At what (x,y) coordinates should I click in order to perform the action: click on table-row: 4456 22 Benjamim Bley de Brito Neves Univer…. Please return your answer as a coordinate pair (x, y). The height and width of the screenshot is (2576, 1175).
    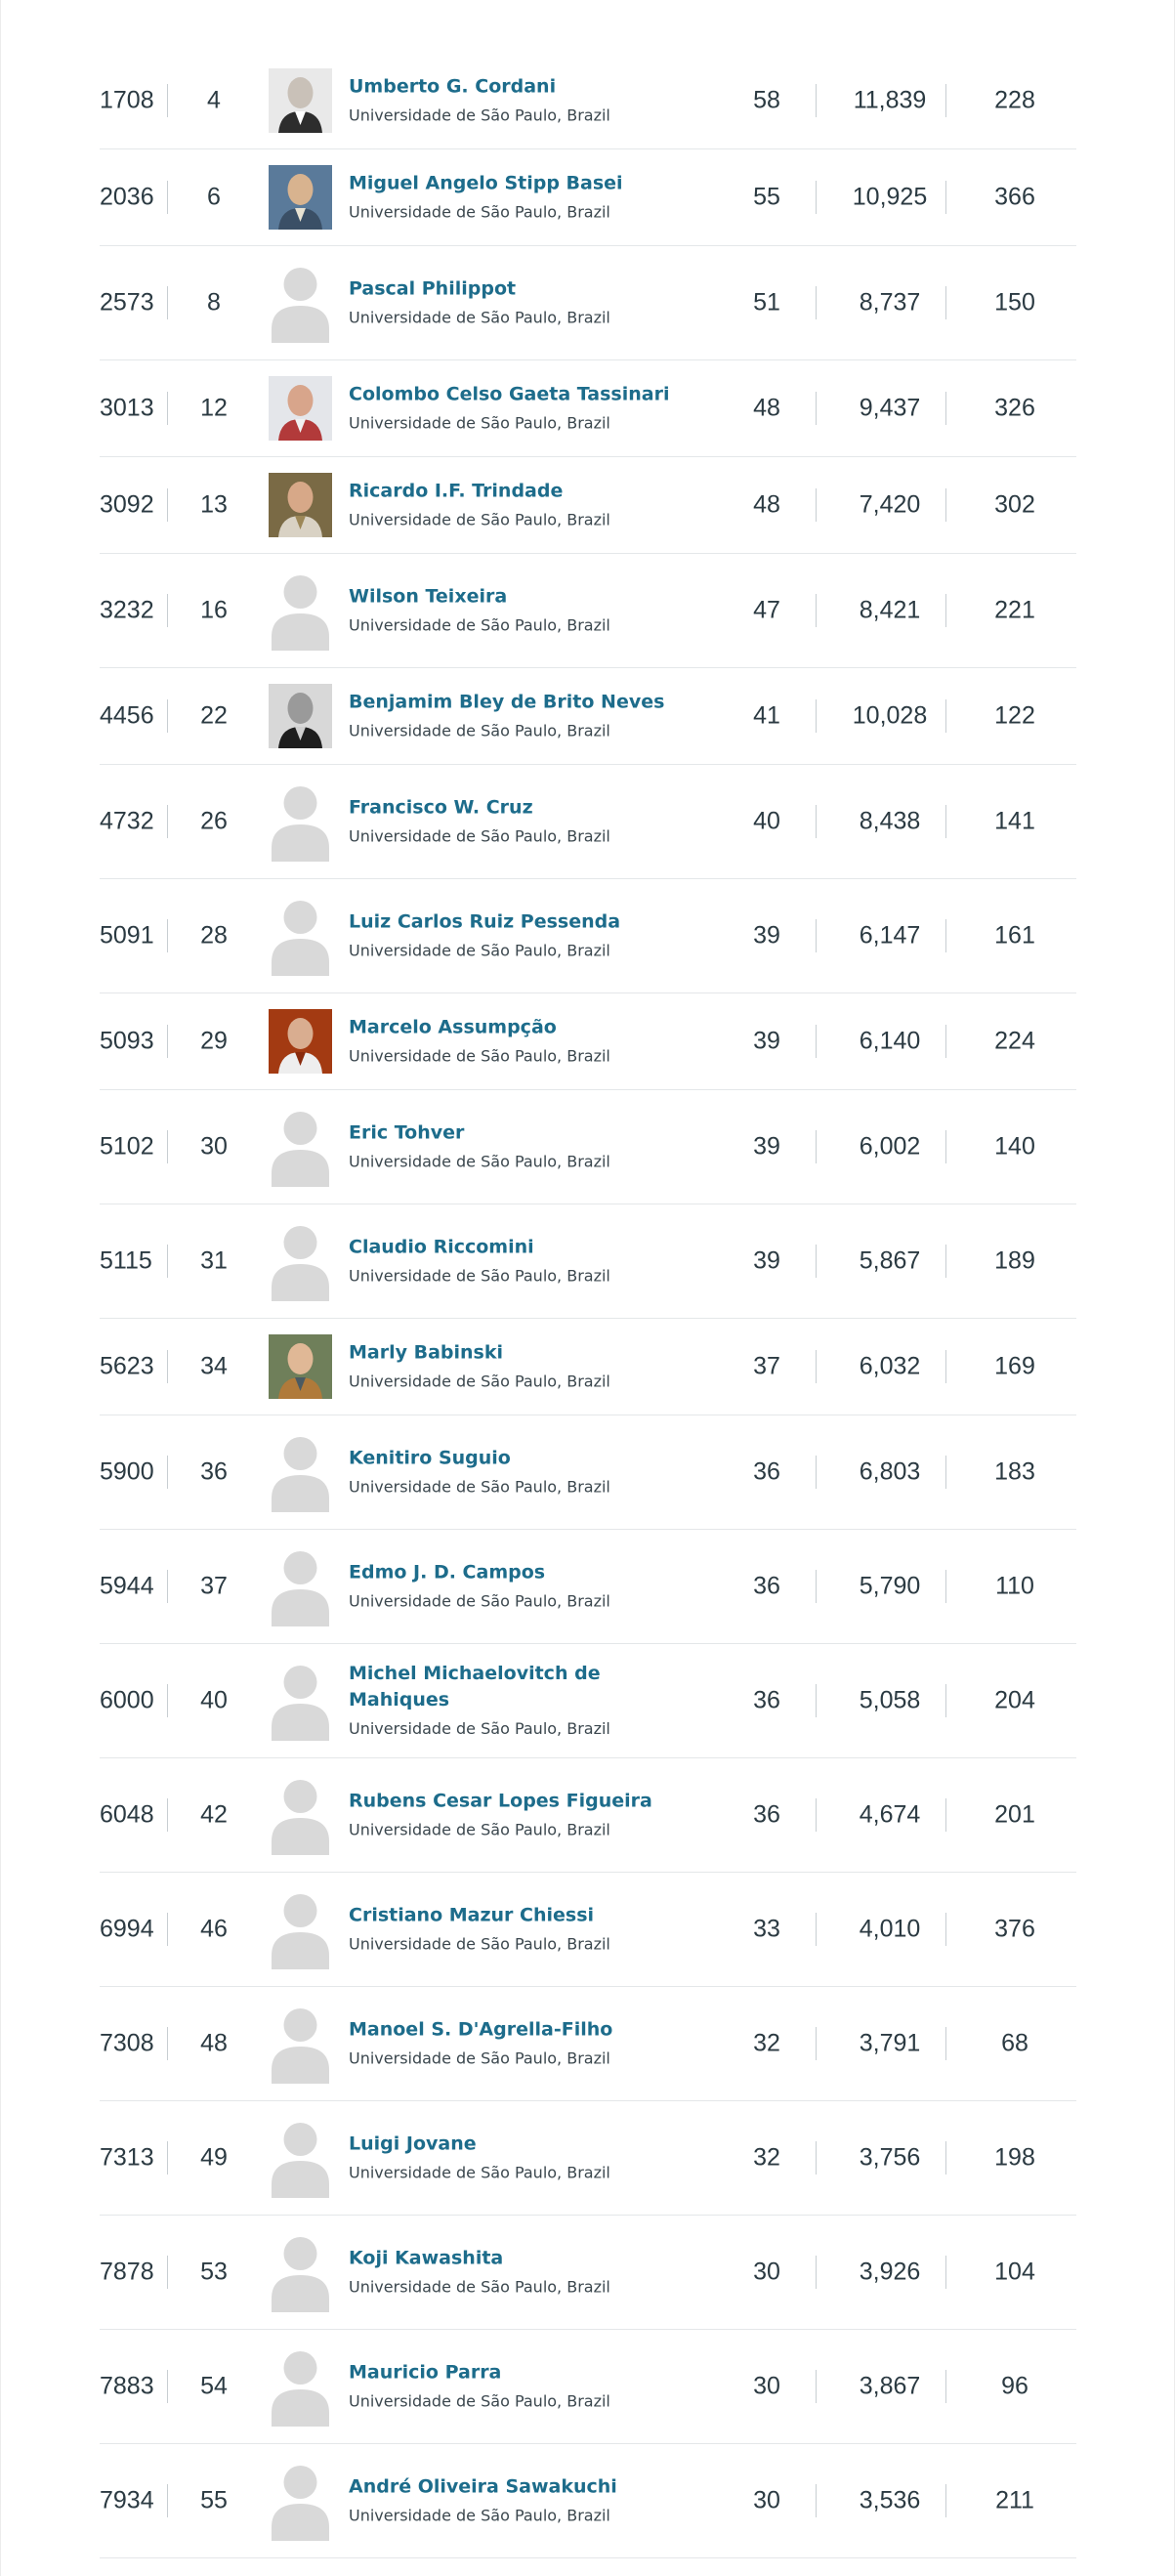
    Looking at the image, I should click on (588, 716).